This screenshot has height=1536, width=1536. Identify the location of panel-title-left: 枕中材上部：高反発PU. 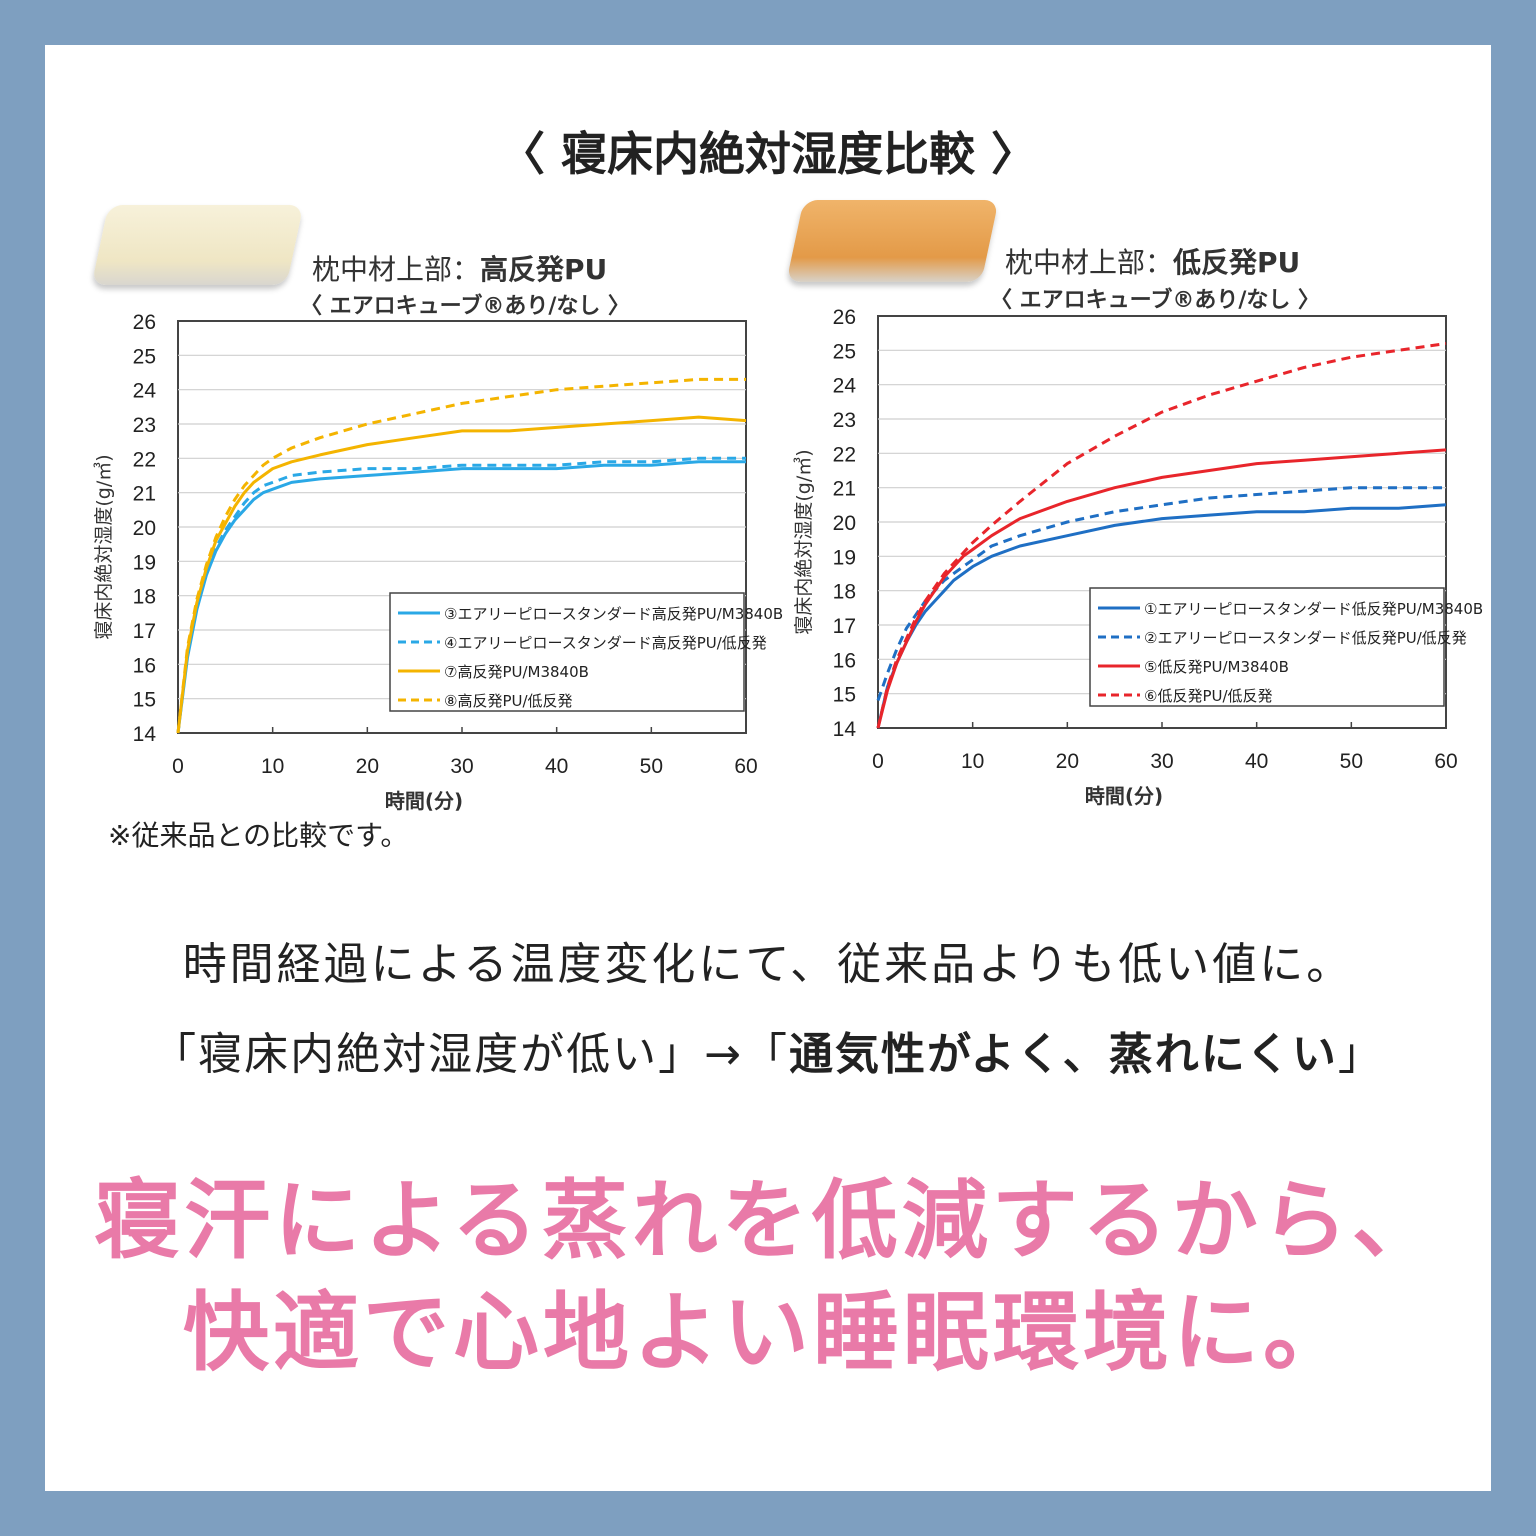
(460, 269).